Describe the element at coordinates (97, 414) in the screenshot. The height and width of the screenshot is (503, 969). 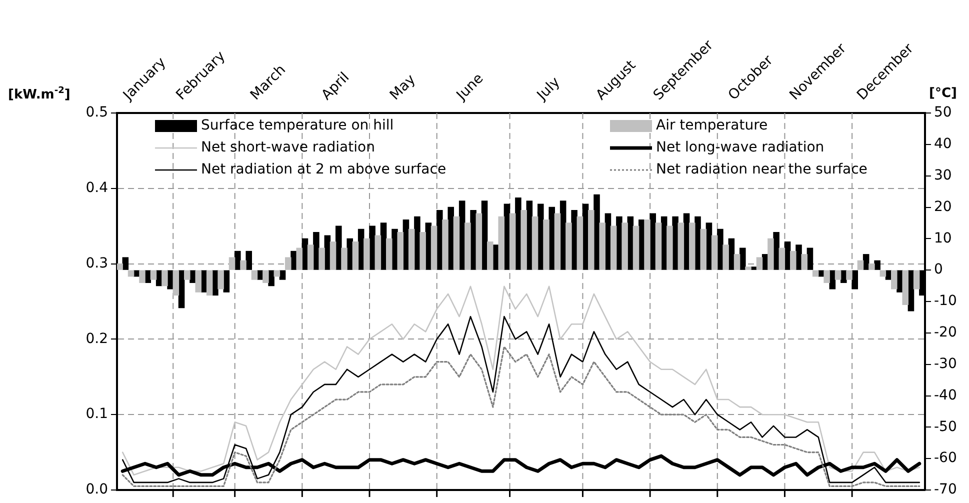
I see `y-tick-label: 0.1` at that location.